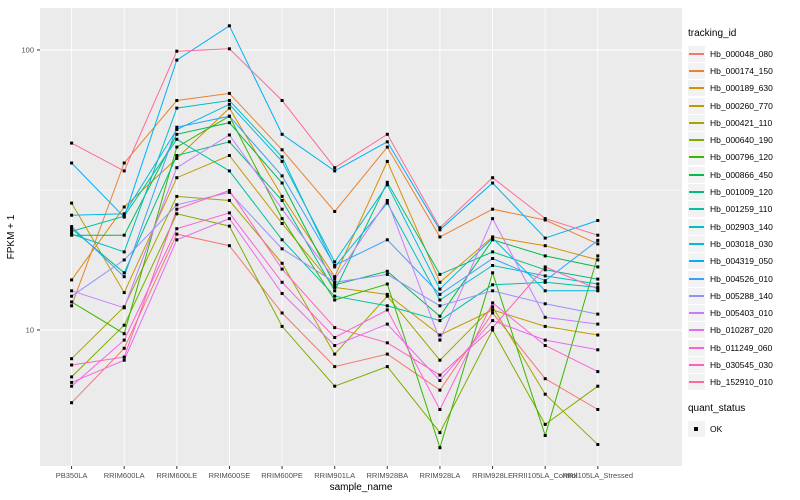 This screenshot has height=500, width=800. What do you see at coordinates (741, 157) in the screenshot?
I see `legend-label: Hb_000796_120` at bounding box center [741, 157].